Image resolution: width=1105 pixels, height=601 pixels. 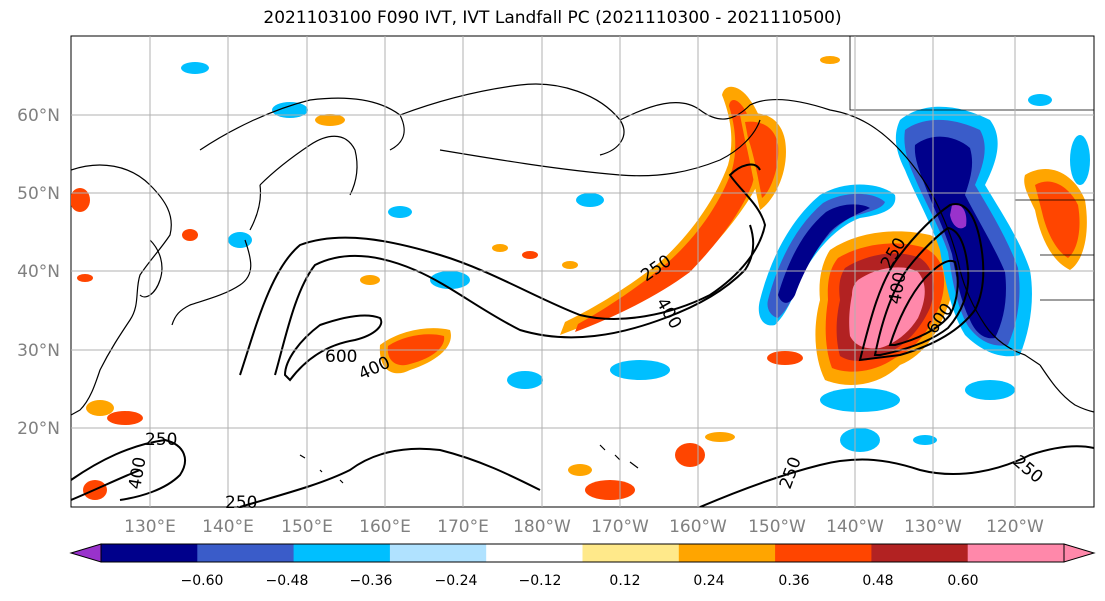 I want to click on contour-250-se, so click(x=390, y=477).